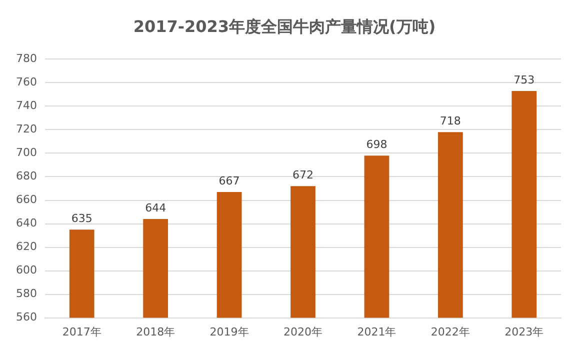 Image resolution: width=579 pixels, height=353 pixels. I want to click on y-tick-label: 640, so click(26, 223).